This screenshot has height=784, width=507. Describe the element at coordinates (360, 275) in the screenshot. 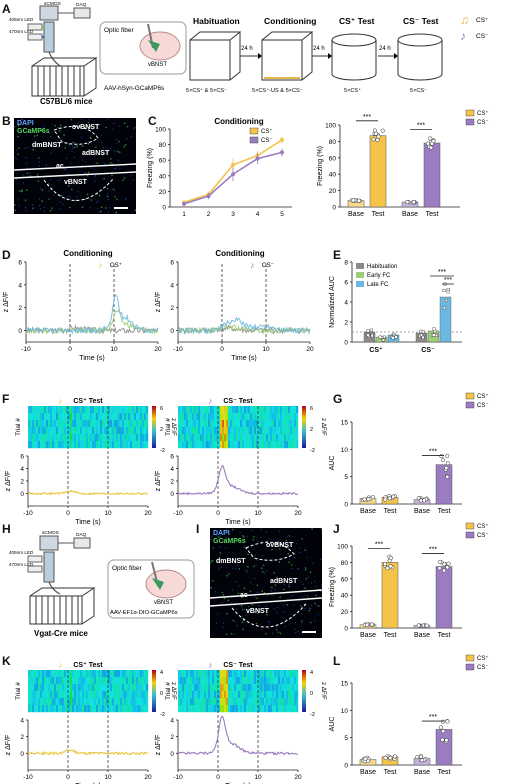

I see `e-legend-swatch` at that location.